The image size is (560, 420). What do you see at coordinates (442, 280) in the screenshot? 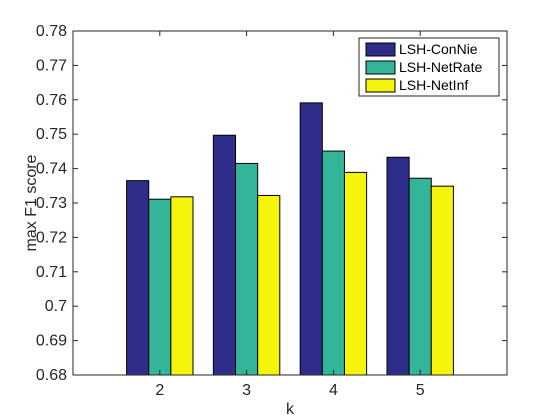
I see `bar-lsh-netinf-k5` at bounding box center [442, 280].